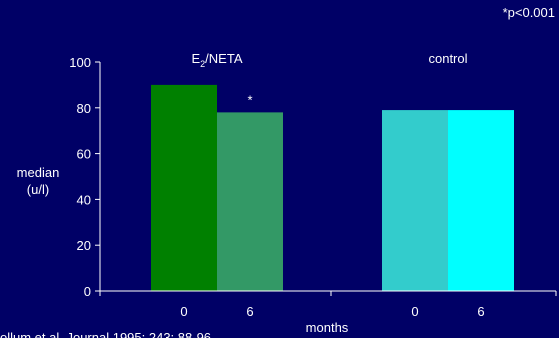 The height and width of the screenshot is (338, 559). Describe the element at coordinates (529, 12) in the screenshot. I see `significance-note: *p<0.001` at that location.